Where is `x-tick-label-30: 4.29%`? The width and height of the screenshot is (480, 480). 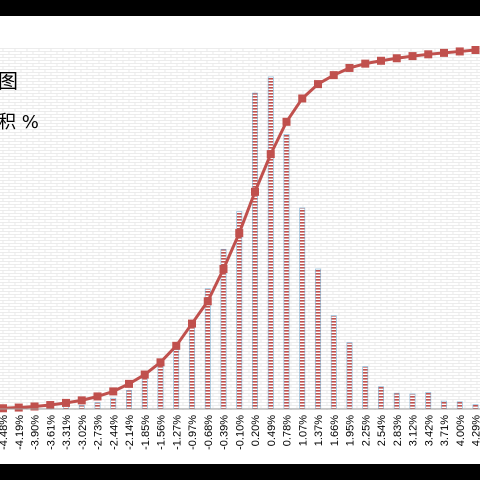 x-tick-label-30: 4.29% is located at coordinates (475, 430).